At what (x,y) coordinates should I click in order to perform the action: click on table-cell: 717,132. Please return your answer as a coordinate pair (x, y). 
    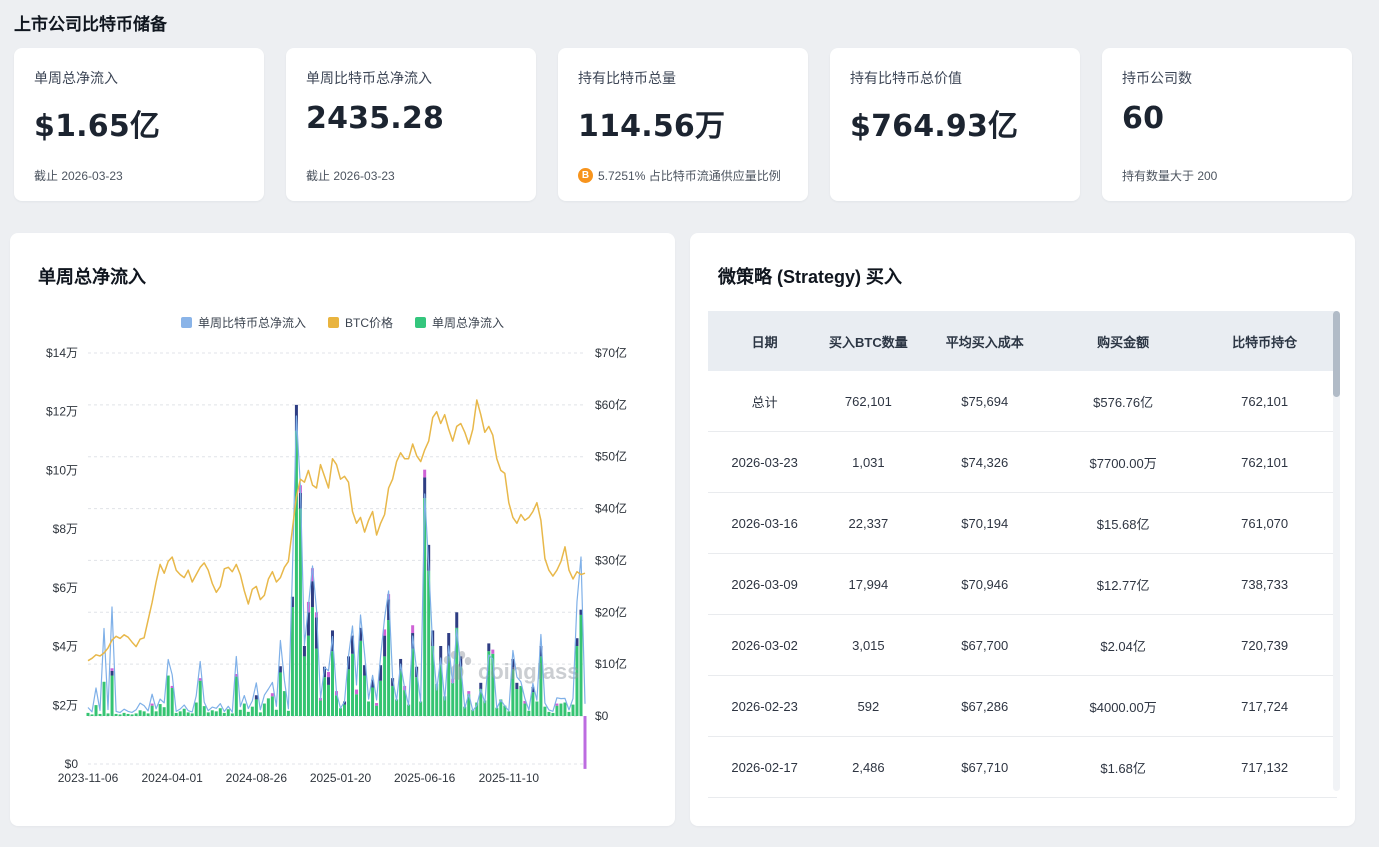
    Looking at the image, I should click on (1265, 767).